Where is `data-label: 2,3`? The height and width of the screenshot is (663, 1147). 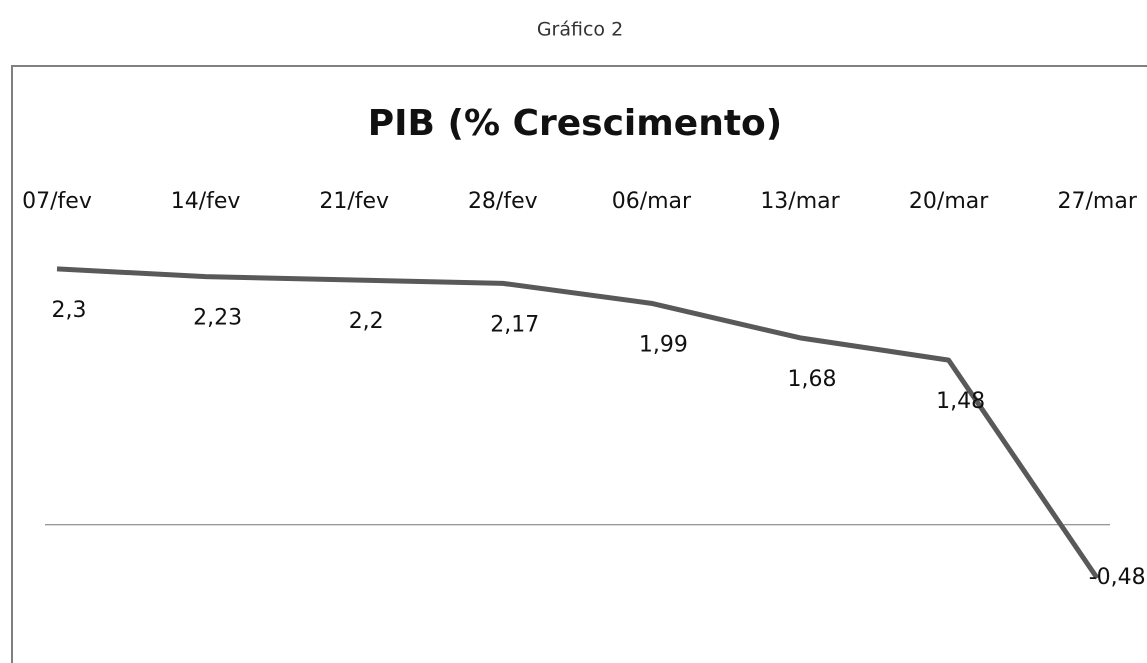
data-label: 2,3 is located at coordinates (69, 310).